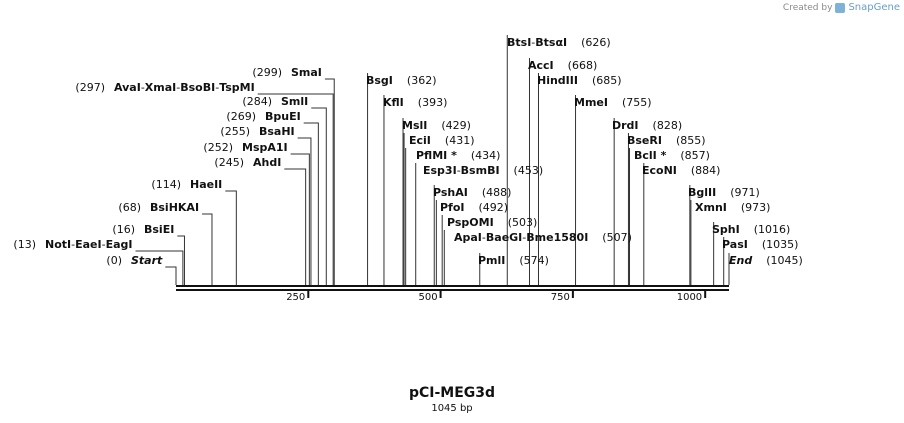 Image resolution: width=904 pixels, height=423 pixels. What do you see at coordinates (724, 192) in the screenshot?
I see `feature-bglii: BglII (971)` at bounding box center [724, 192].